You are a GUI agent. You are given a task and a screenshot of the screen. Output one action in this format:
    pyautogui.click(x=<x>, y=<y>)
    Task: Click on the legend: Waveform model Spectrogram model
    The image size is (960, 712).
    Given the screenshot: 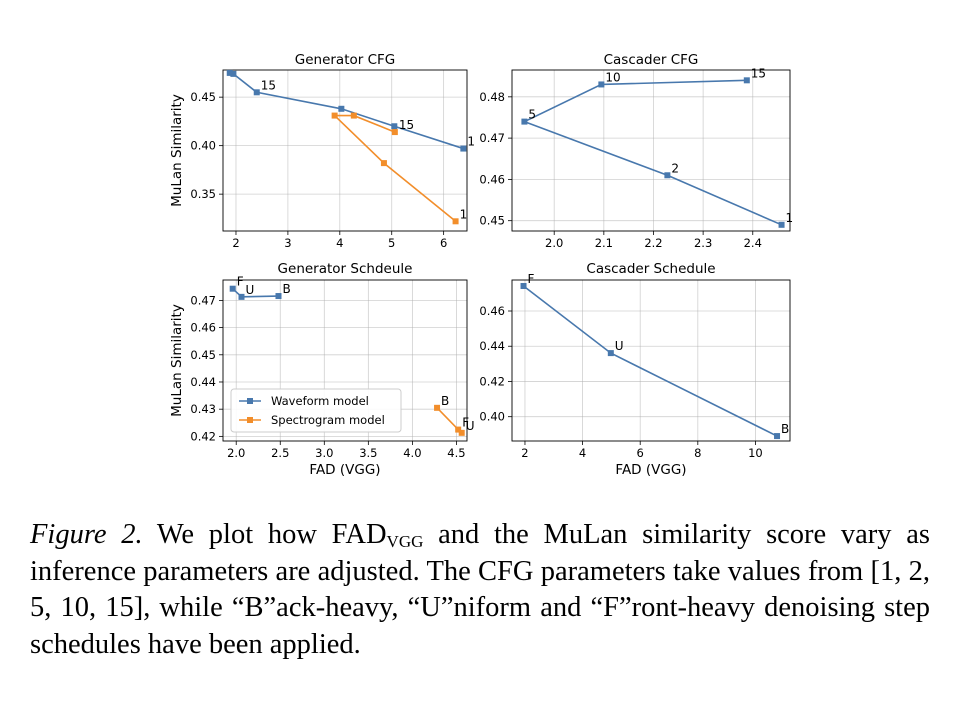 What is the action you would take?
    pyautogui.click(x=316, y=410)
    